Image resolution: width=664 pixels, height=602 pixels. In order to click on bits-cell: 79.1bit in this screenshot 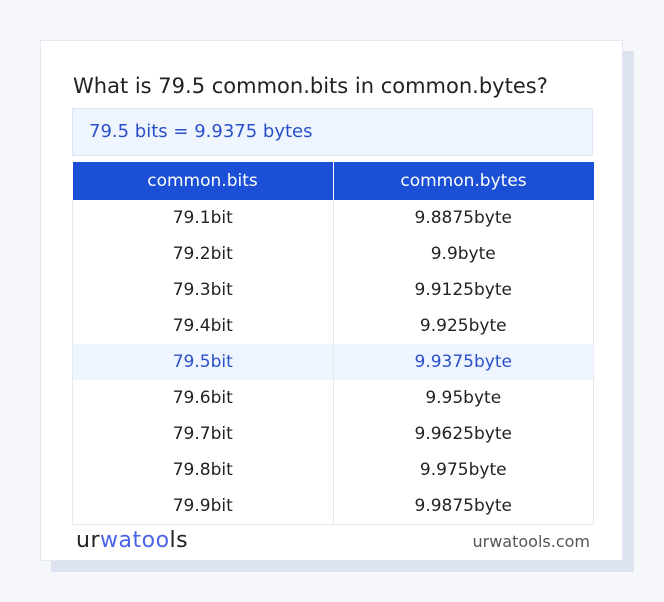, I will do `click(203, 218)`.